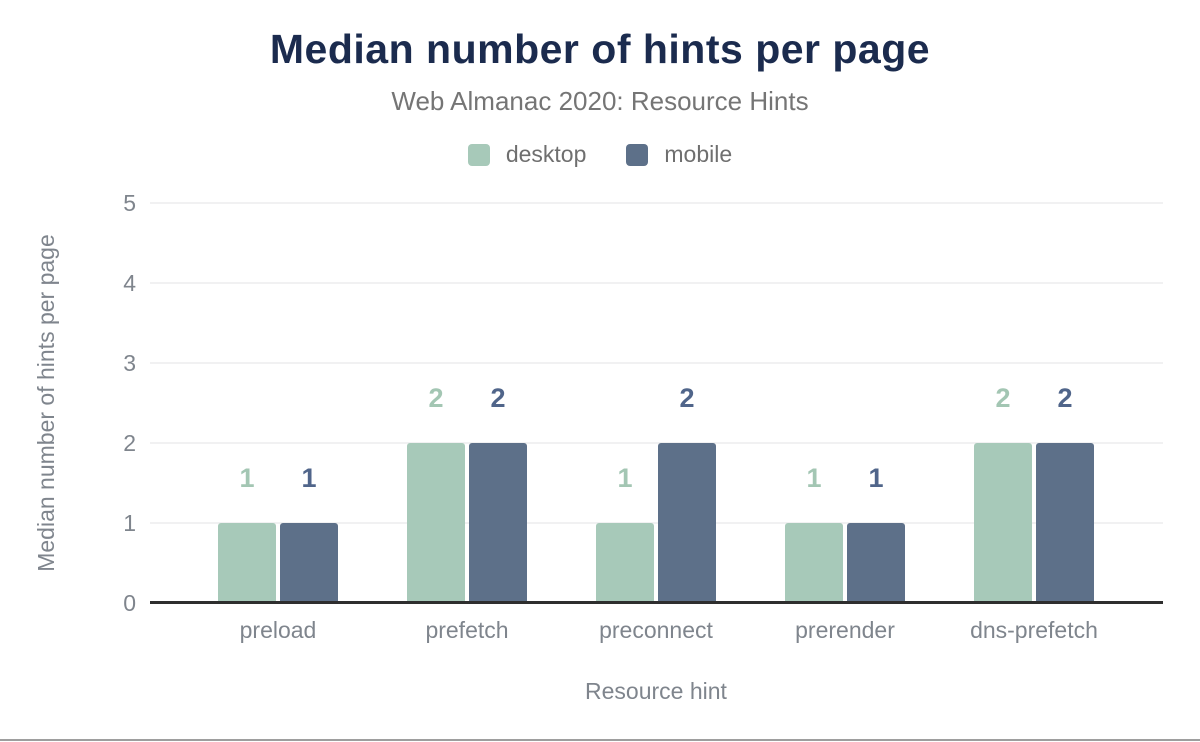 This screenshot has height=742, width=1200. I want to click on legend-label-desktop: desktop, so click(546, 154).